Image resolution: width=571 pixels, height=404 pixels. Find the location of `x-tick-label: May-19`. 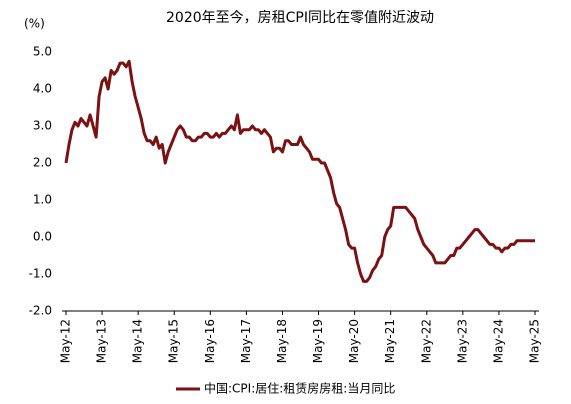

x-tick-label: May-19 is located at coordinates (318, 341).